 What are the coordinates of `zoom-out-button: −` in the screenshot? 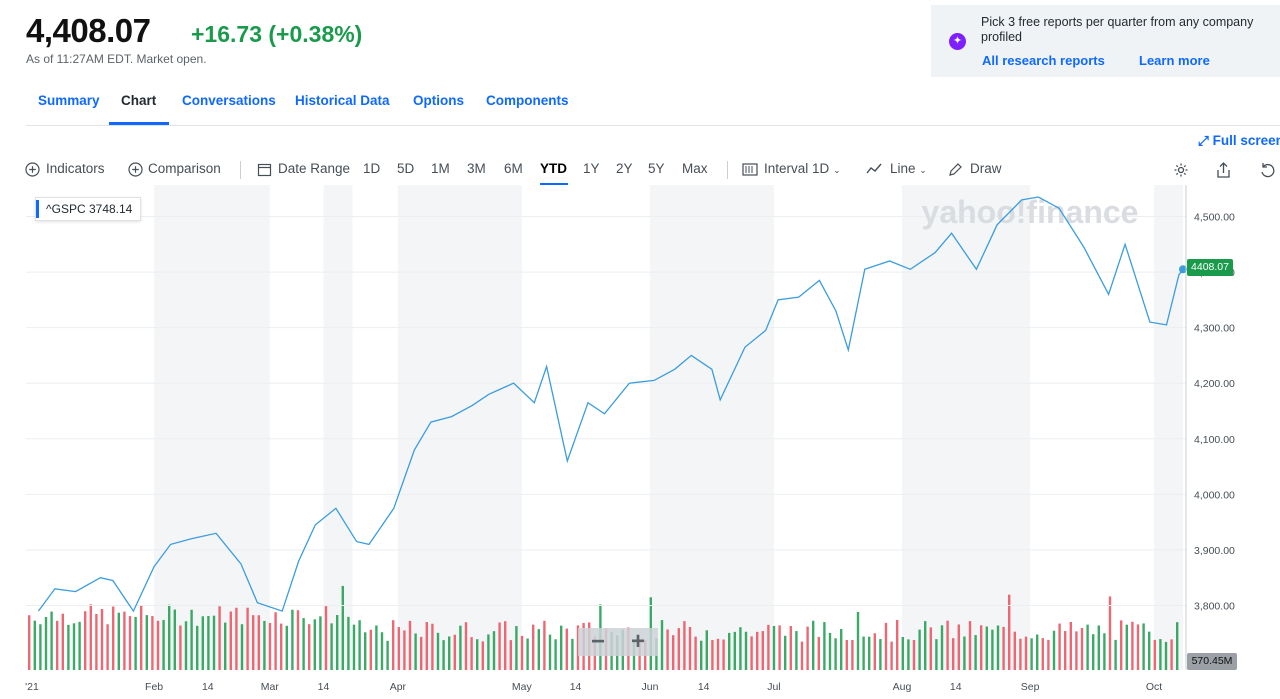 It's located at (597, 641).